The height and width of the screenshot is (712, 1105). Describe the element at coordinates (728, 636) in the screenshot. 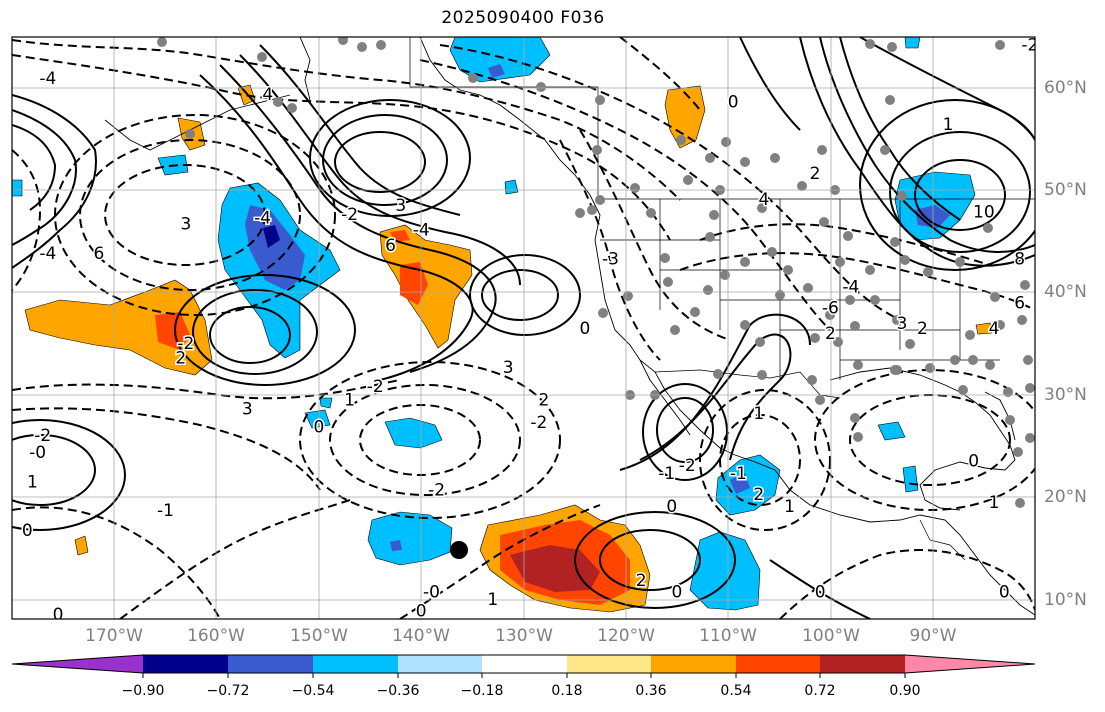

I see `lon-tick-label: 110°W` at that location.